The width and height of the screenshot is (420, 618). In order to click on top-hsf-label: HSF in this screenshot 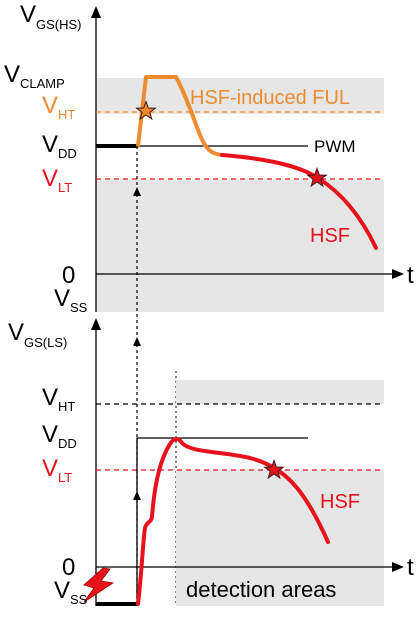, I will do `click(330, 236)`.